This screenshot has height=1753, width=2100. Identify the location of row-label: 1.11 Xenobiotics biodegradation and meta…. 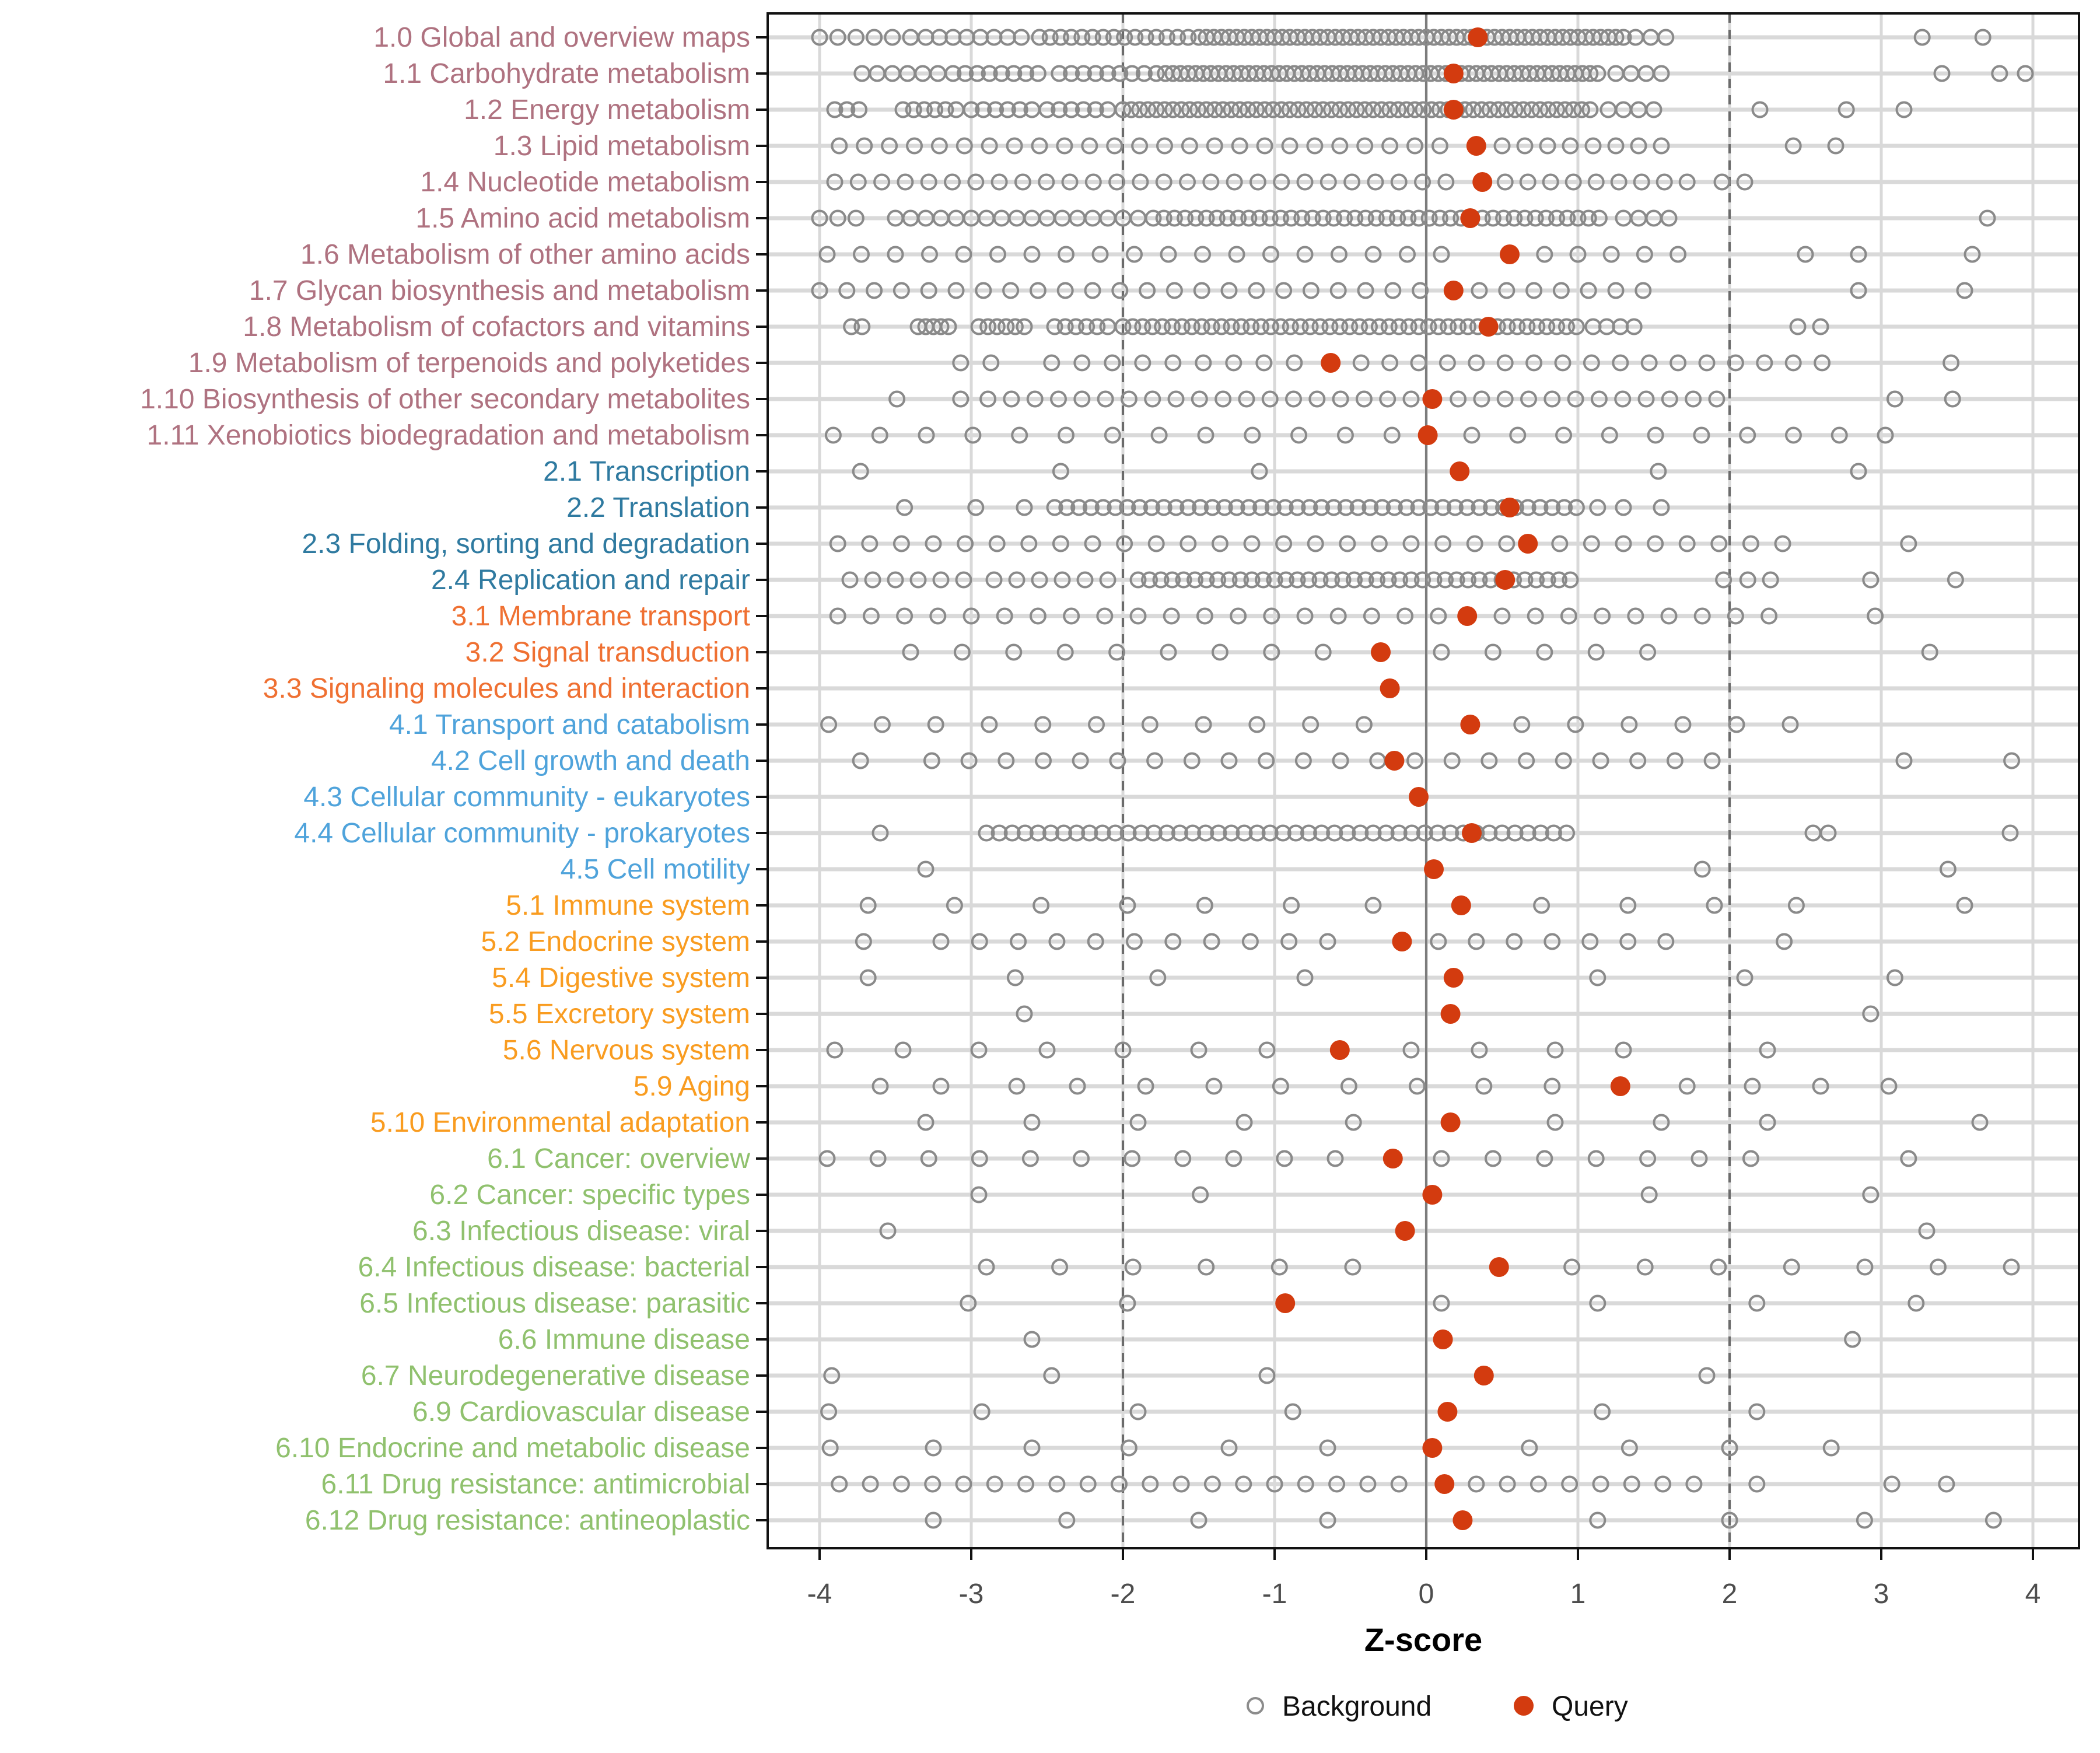
(448, 435).